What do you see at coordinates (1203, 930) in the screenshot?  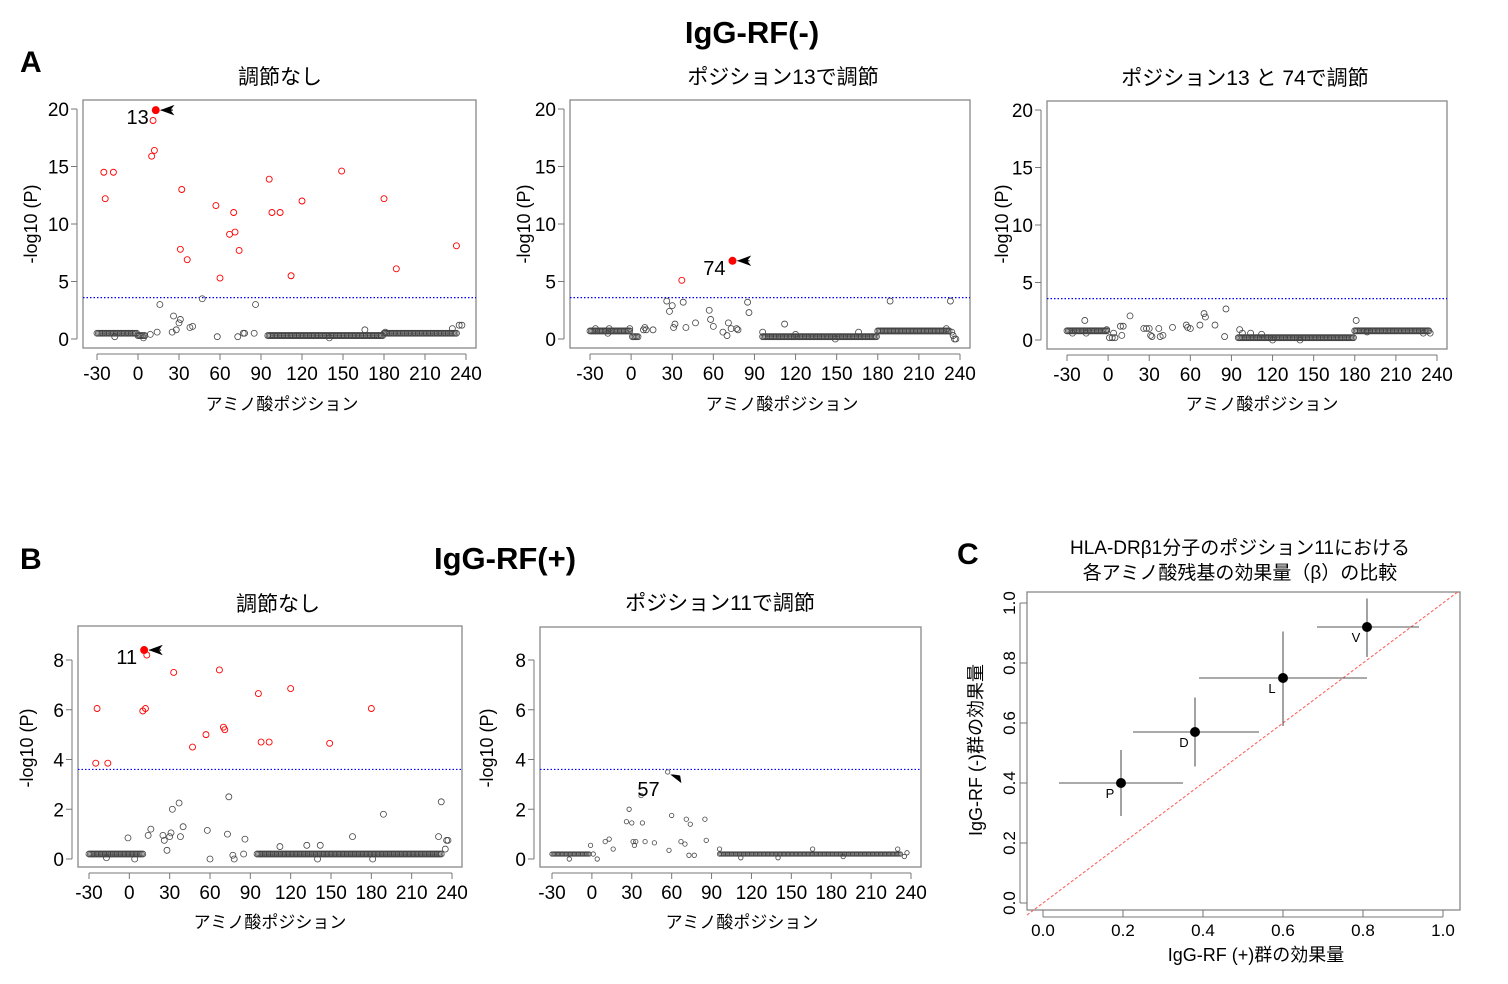 I see `x-tick-label: 0.4` at bounding box center [1203, 930].